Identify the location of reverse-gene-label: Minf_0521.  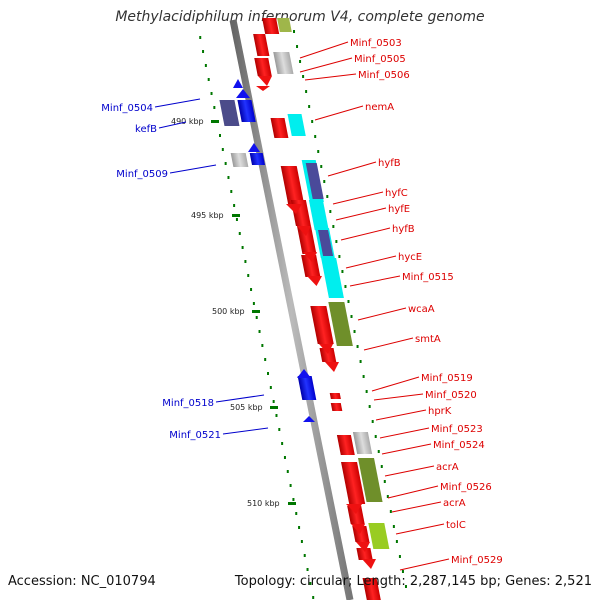
(195, 435).